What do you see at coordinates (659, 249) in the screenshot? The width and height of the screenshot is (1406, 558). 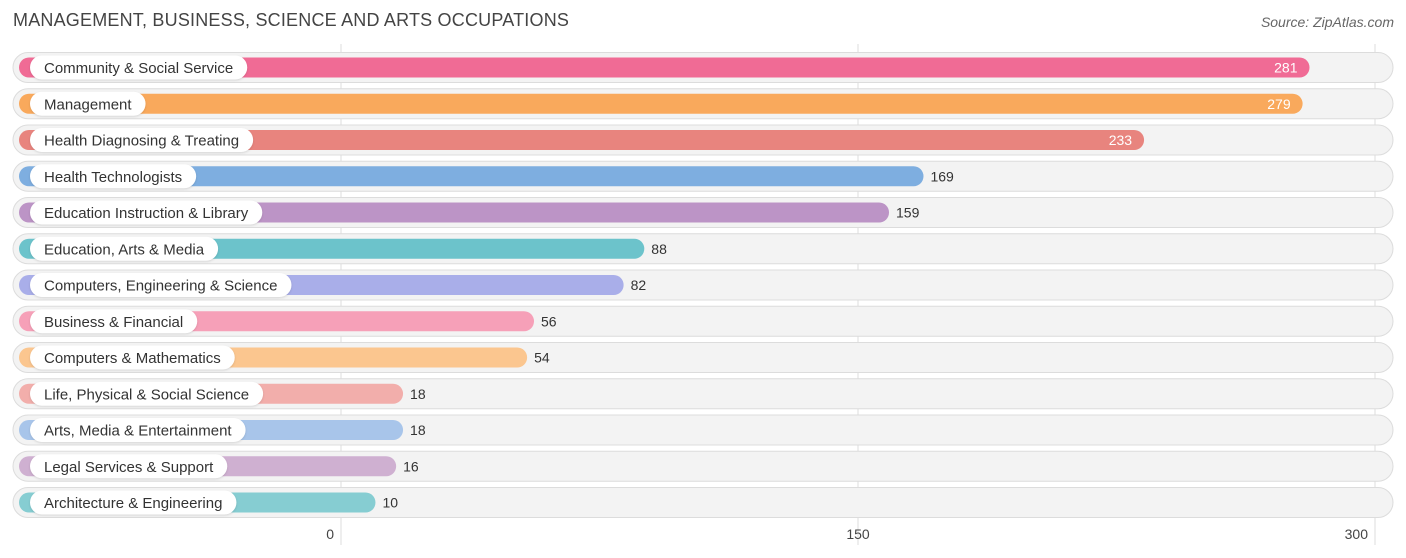 I see `data-label: 88` at bounding box center [659, 249].